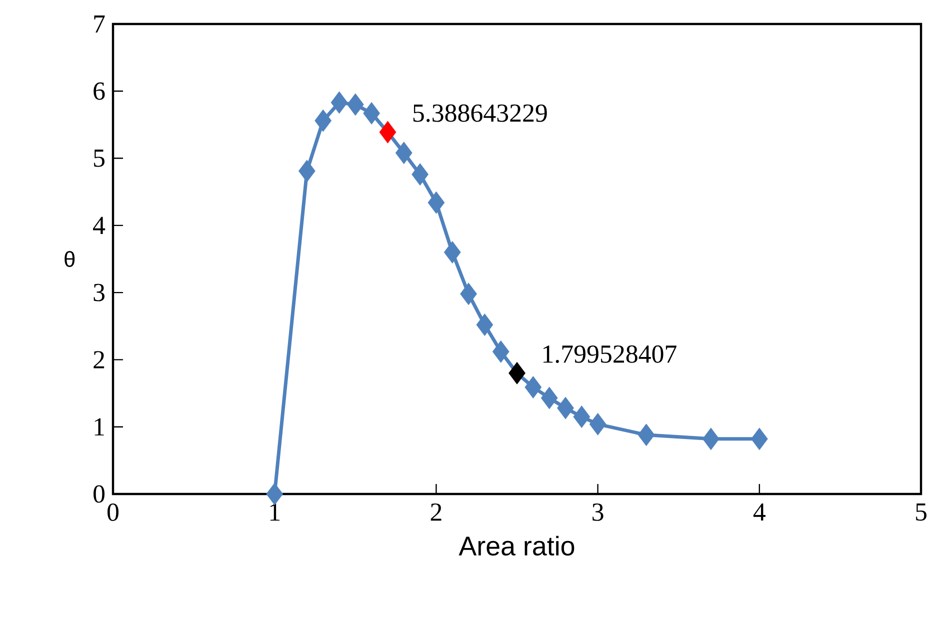 The width and height of the screenshot is (933, 626). I want to click on x-tick-label: 4, so click(759, 512).